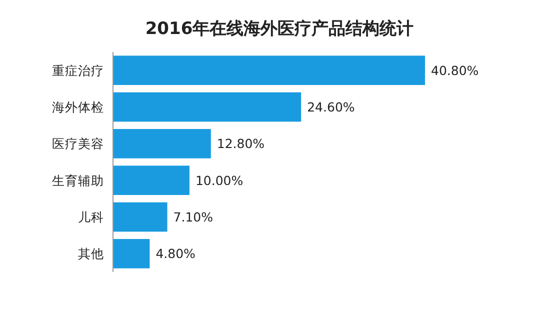  What do you see at coordinates (78, 107) in the screenshot?
I see `y-tick-label: 海外体检` at bounding box center [78, 107].